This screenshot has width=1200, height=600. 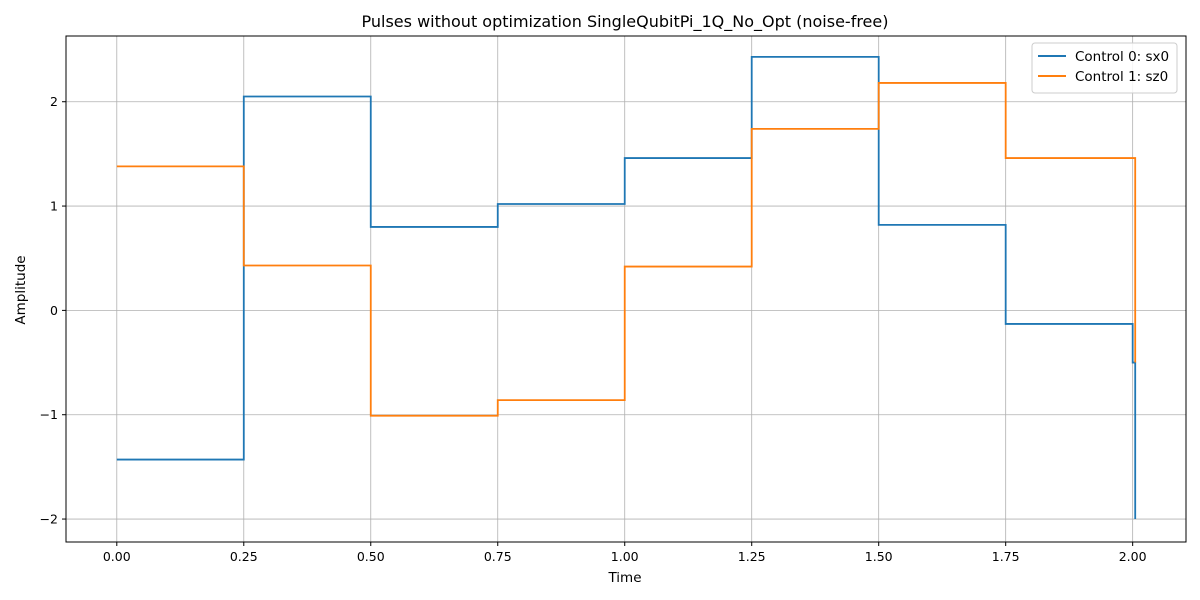 I want to click on x-tick-label: 1.75, so click(x=1006, y=556).